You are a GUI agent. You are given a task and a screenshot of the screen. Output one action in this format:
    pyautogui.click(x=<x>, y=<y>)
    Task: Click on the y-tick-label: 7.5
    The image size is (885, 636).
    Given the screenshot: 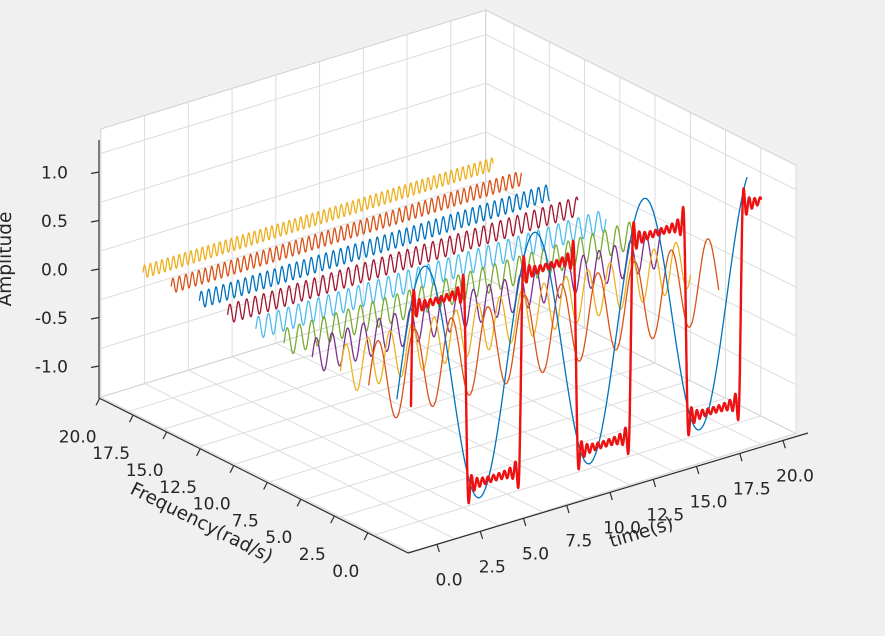 What is the action you would take?
    pyautogui.click(x=245, y=521)
    